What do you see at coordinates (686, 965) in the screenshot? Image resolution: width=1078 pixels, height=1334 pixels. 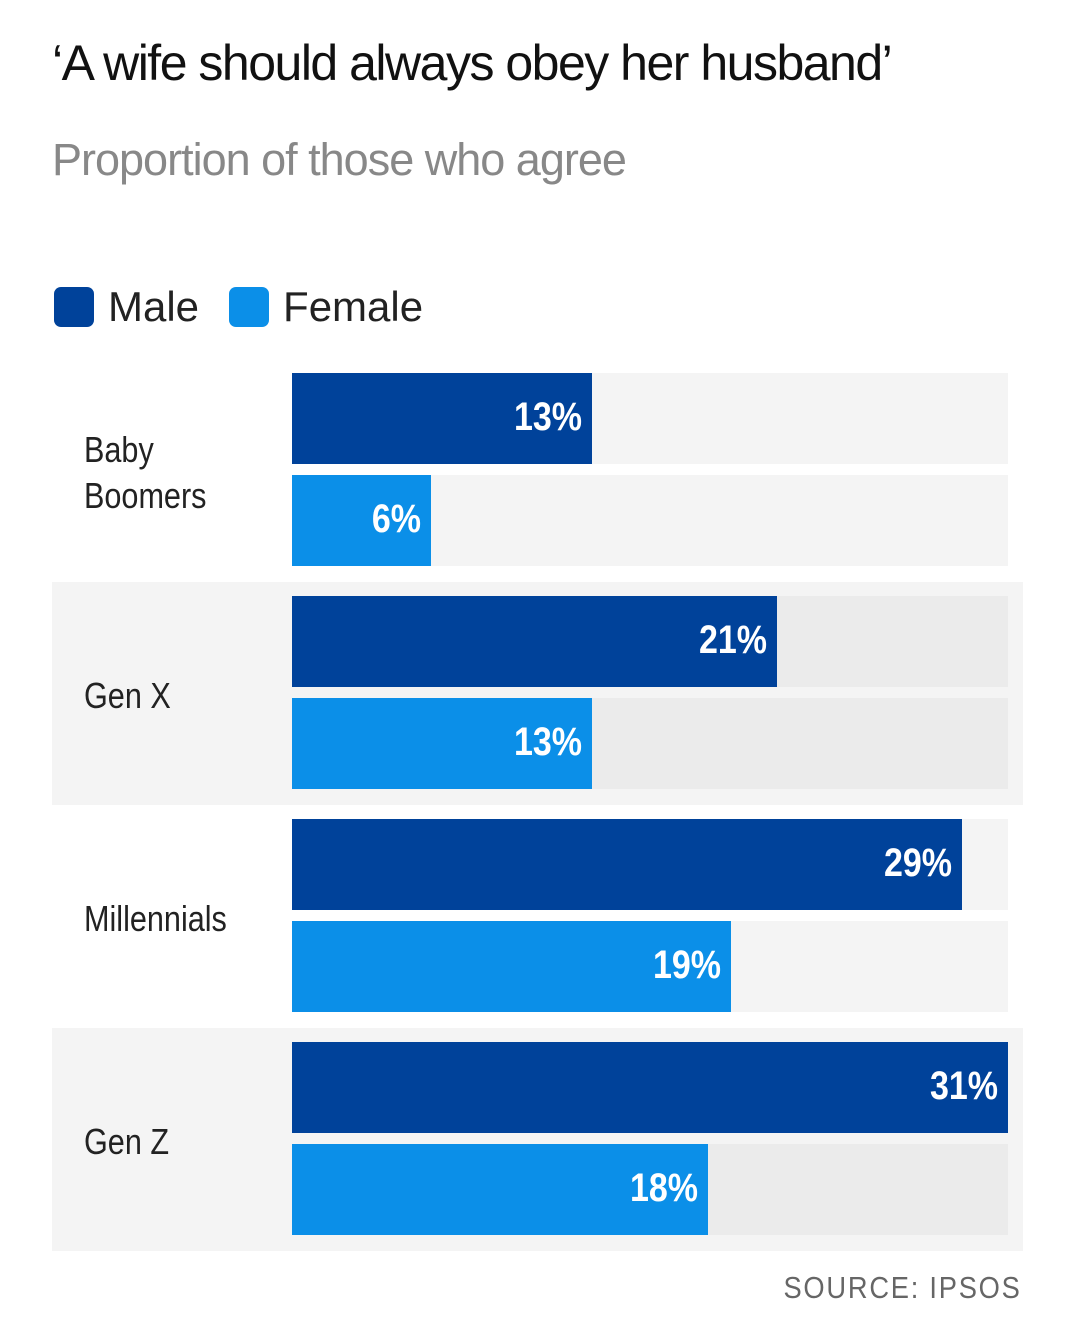 I see `value-label: 19%` at bounding box center [686, 965].